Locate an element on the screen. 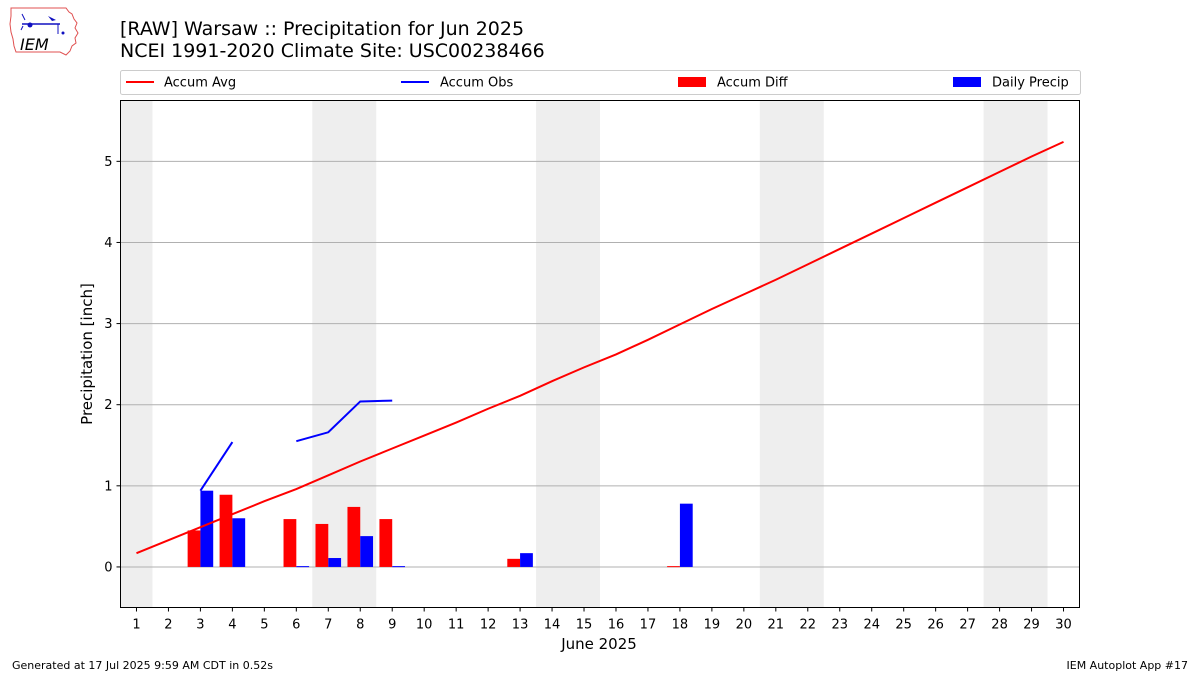  y-tick-label: 2 is located at coordinates (108, 405).